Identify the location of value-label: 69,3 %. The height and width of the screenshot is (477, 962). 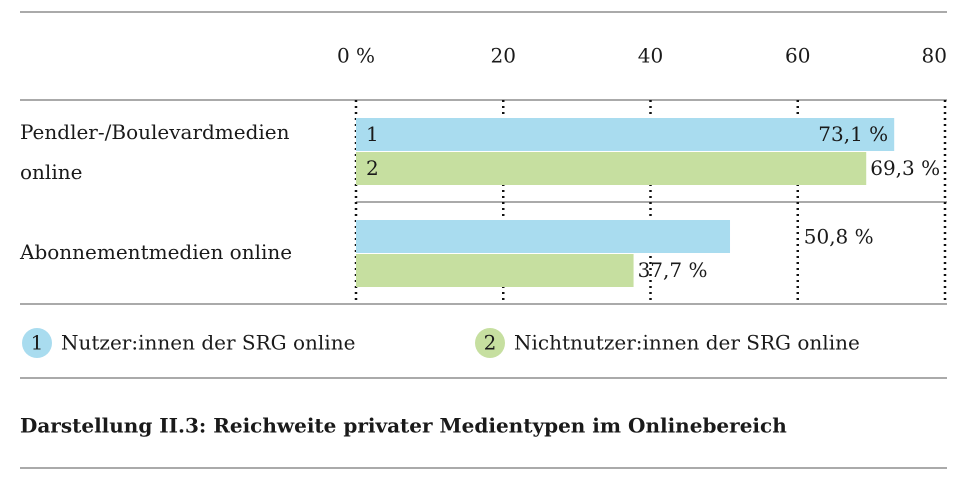
(905, 168).